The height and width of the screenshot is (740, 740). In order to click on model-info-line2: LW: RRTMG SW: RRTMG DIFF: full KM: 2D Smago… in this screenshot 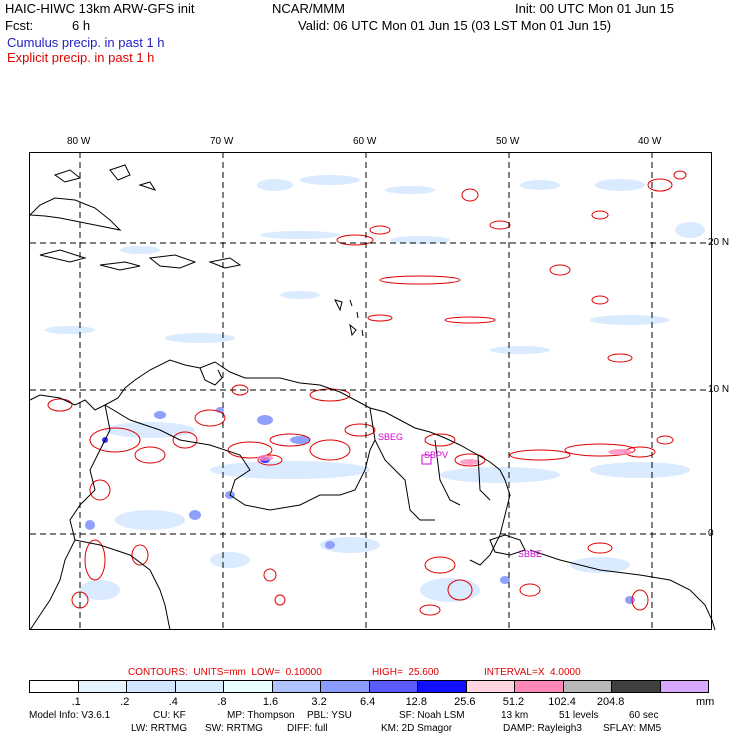, I will do `click(374, 729)`.